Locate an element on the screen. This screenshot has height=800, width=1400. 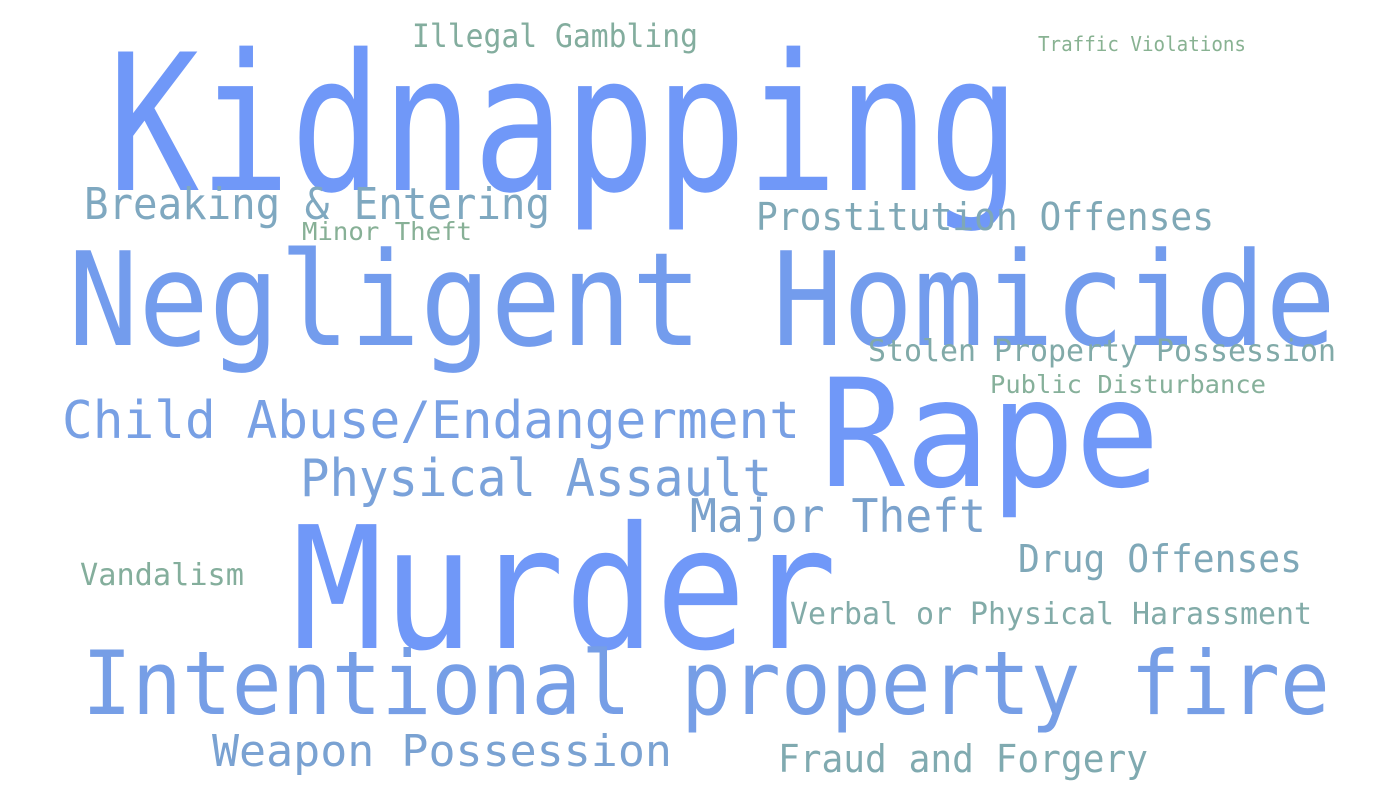
word-intentional-property-fire: Intentional property fire is located at coordinates (706, 683).